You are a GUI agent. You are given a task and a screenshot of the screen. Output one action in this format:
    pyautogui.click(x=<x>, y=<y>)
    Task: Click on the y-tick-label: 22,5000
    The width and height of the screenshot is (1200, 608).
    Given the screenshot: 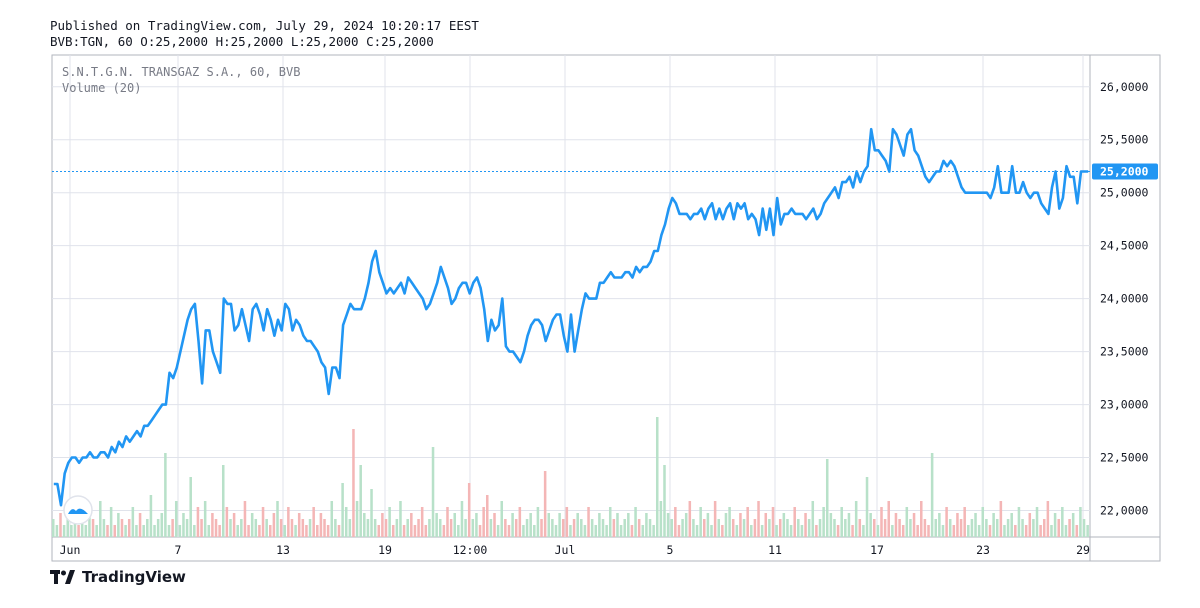 What is the action you would take?
    pyautogui.click(x=1124, y=458)
    